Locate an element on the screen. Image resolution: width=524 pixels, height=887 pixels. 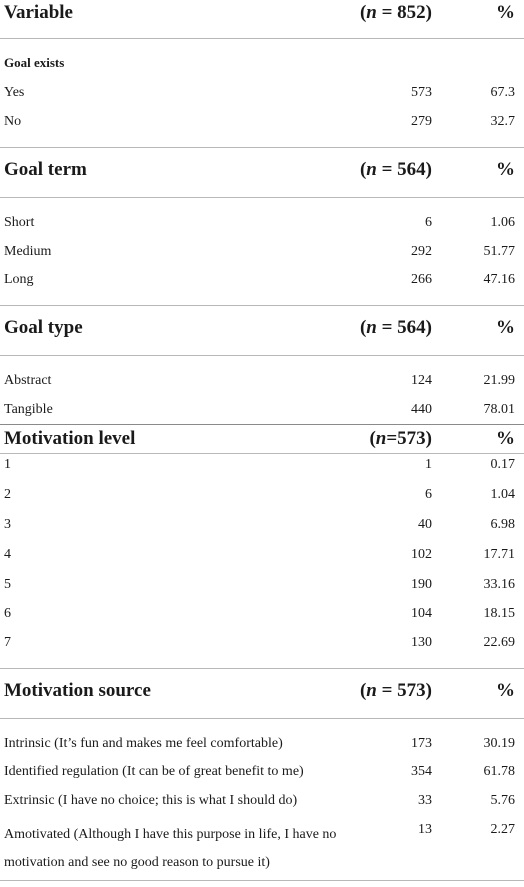
percent-header: % is located at coordinates (505, 12).